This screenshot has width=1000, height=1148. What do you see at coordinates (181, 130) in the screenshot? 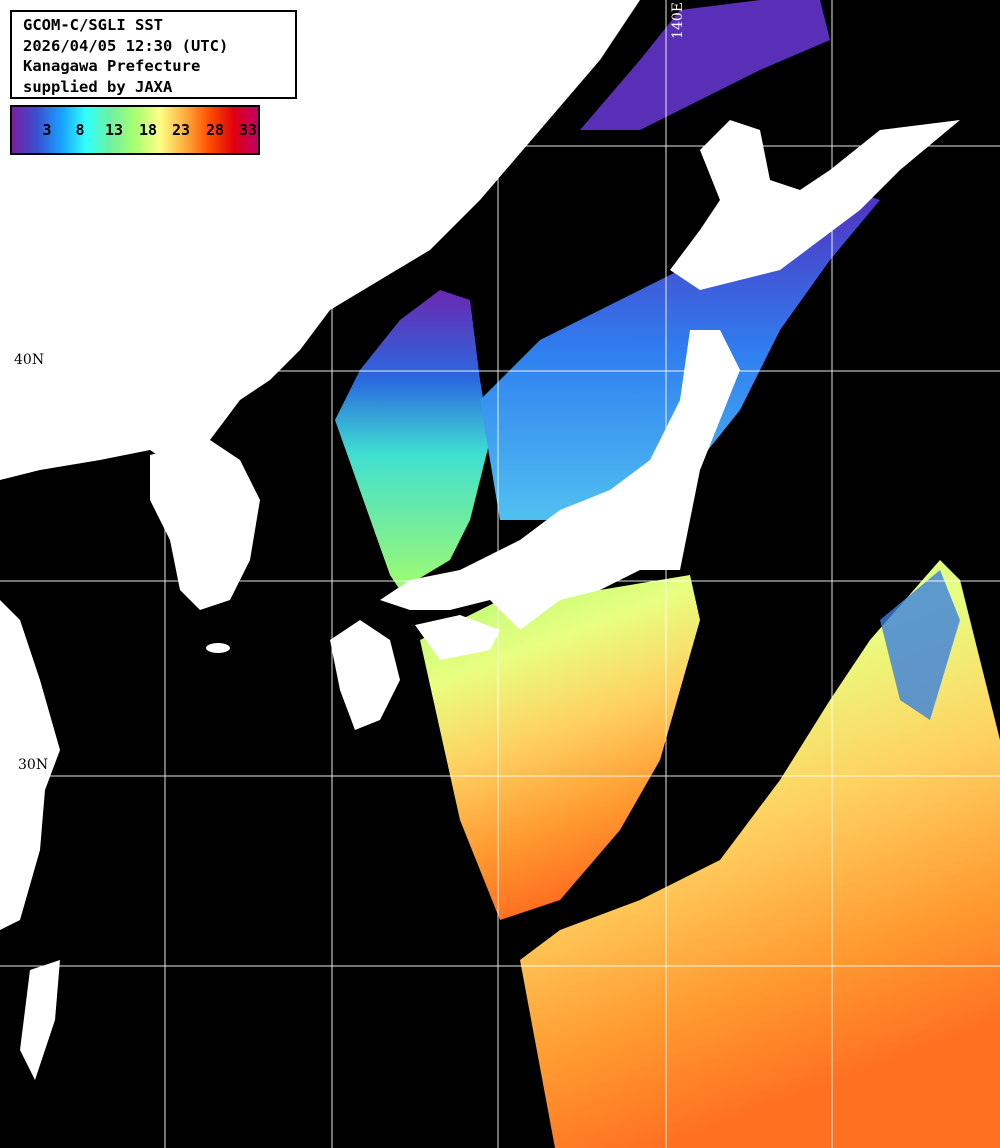
I see `legend-tick: 23` at bounding box center [181, 130].